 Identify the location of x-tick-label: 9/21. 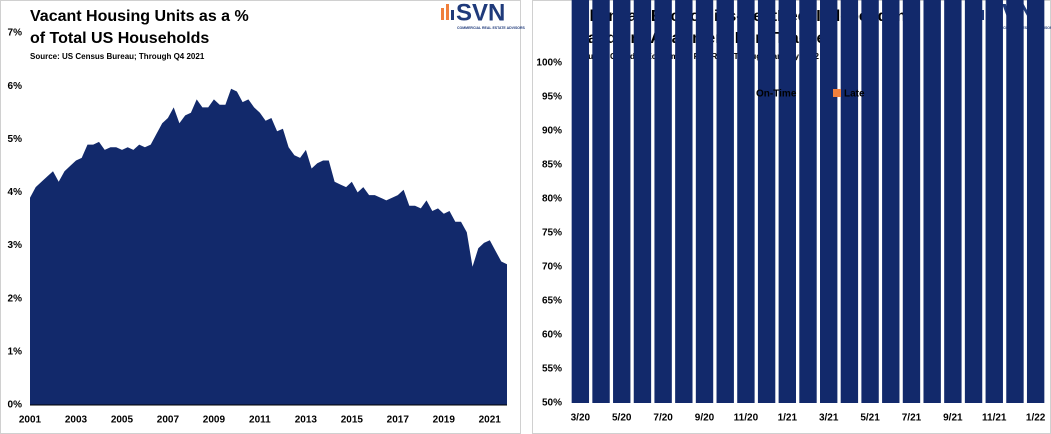
(953, 418).